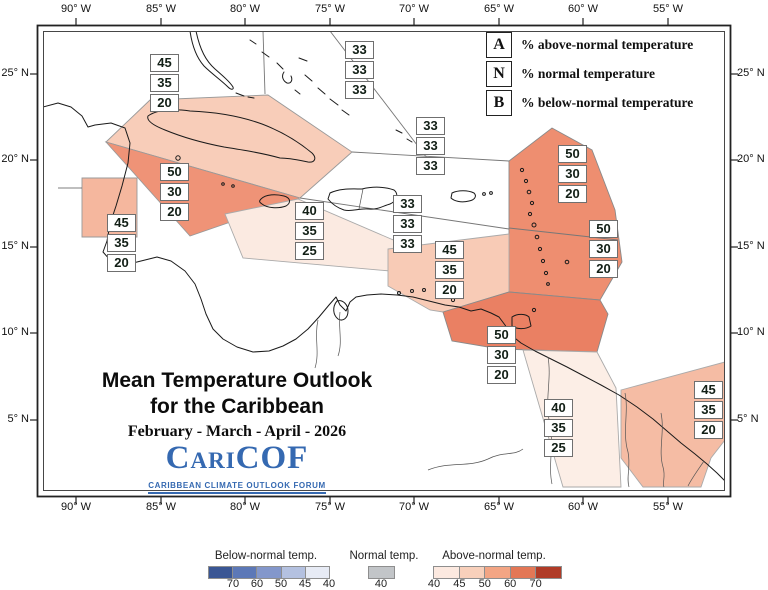  I want to click on legend-row-above: A % above-normal temperature, so click(589, 45).